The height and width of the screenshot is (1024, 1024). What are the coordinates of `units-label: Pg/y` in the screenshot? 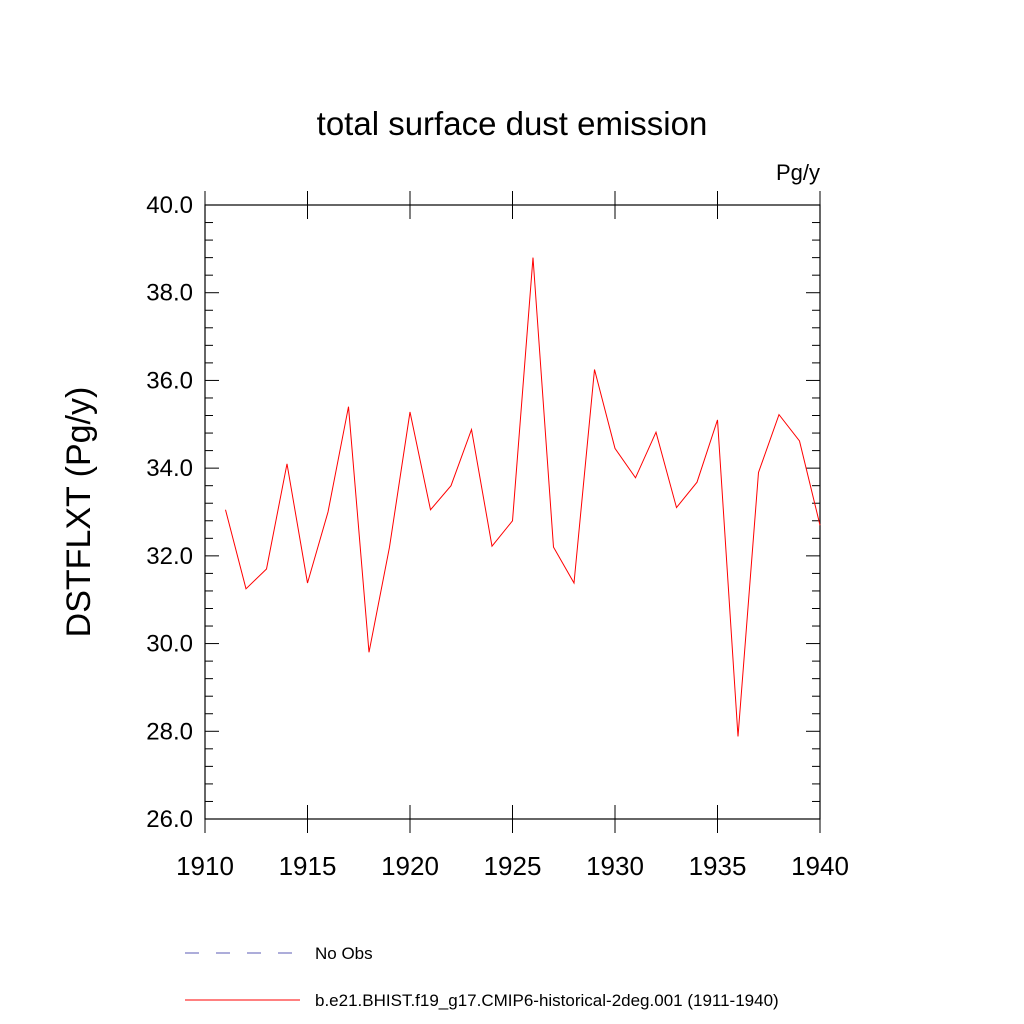 It's located at (798, 172).